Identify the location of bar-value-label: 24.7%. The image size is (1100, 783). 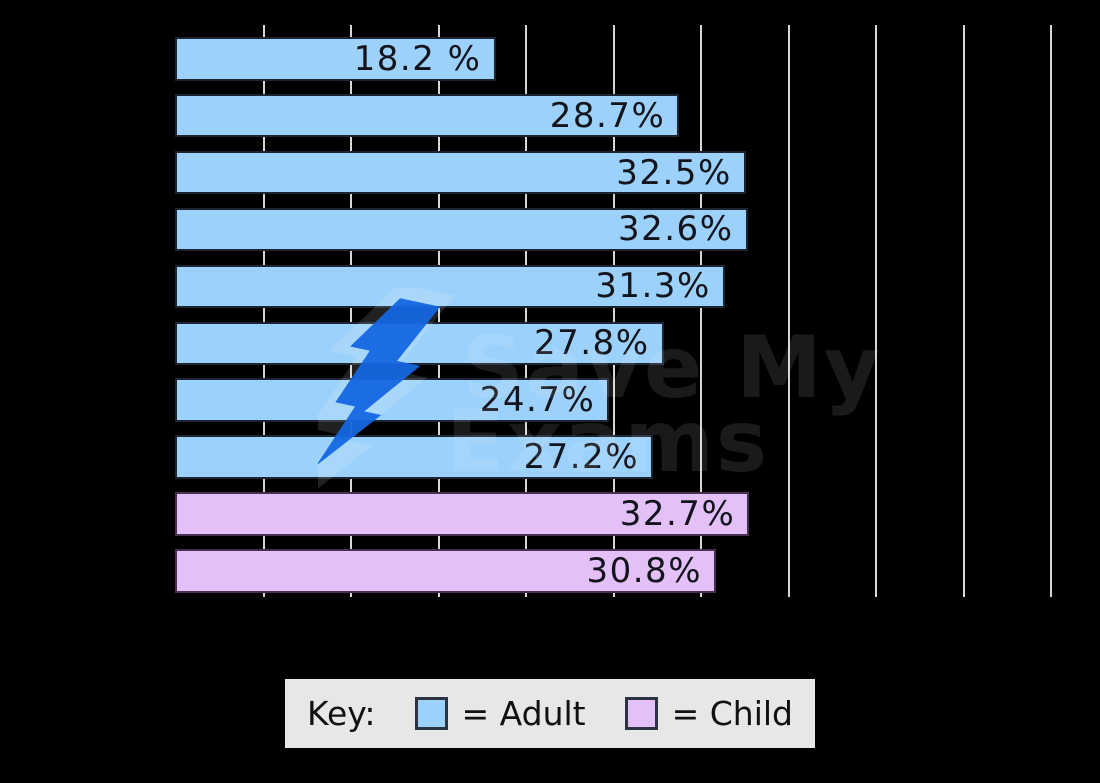
(537, 400).